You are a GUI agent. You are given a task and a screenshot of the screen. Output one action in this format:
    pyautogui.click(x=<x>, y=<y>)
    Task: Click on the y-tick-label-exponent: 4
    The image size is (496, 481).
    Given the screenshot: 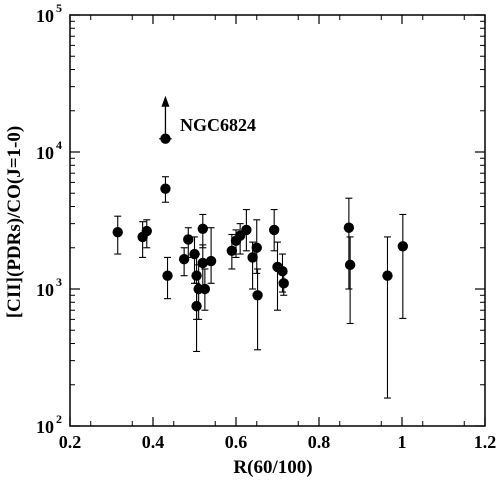 What is the action you would take?
    pyautogui.click(x=59, y=145)
    